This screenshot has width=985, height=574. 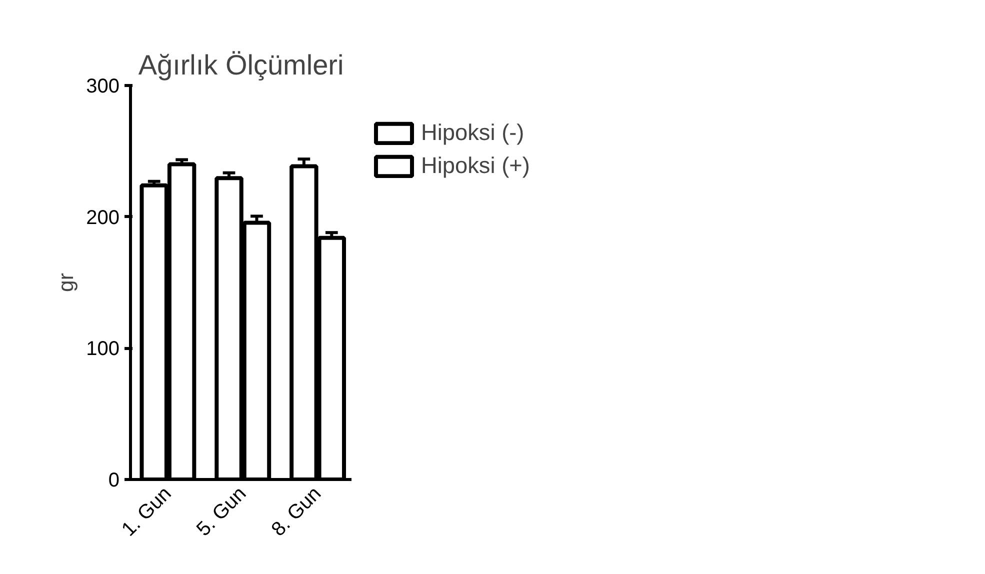 What do you see at coordinates (103, 87) in the screenshot?
I see `y-tick-label: 300` at bounding box center [103, 87].